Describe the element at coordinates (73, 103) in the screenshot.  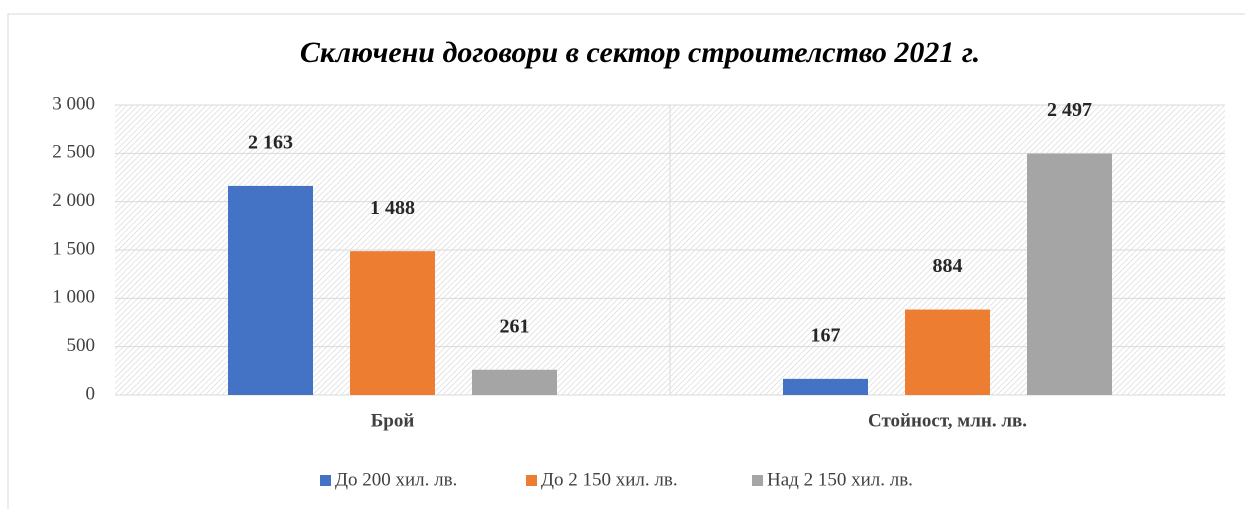
I see `y-tick-label: 3 000` at that location.